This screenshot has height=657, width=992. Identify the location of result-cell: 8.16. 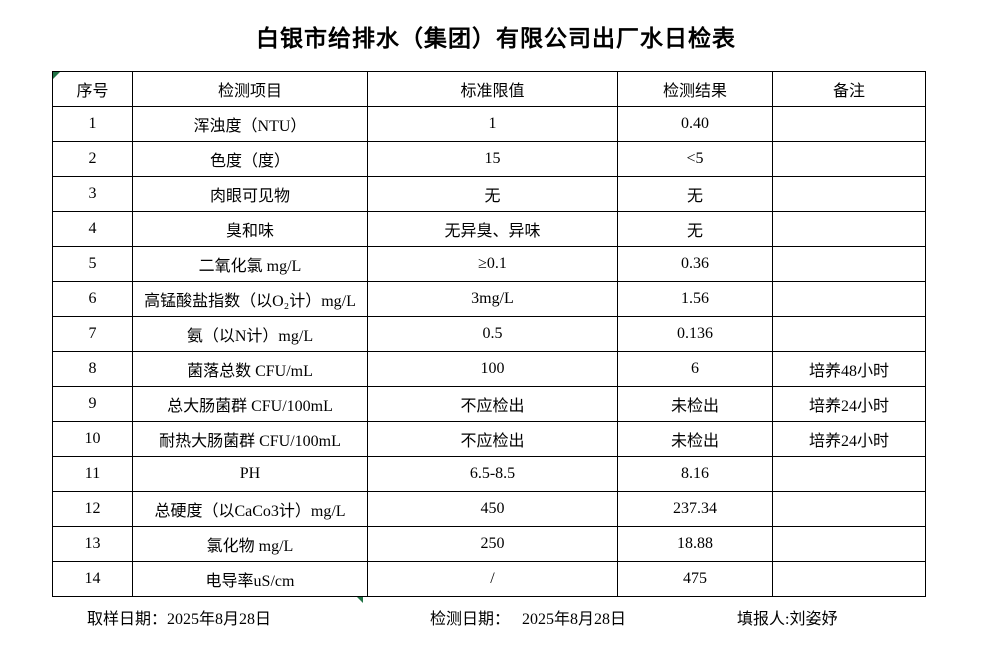
(695, 474).